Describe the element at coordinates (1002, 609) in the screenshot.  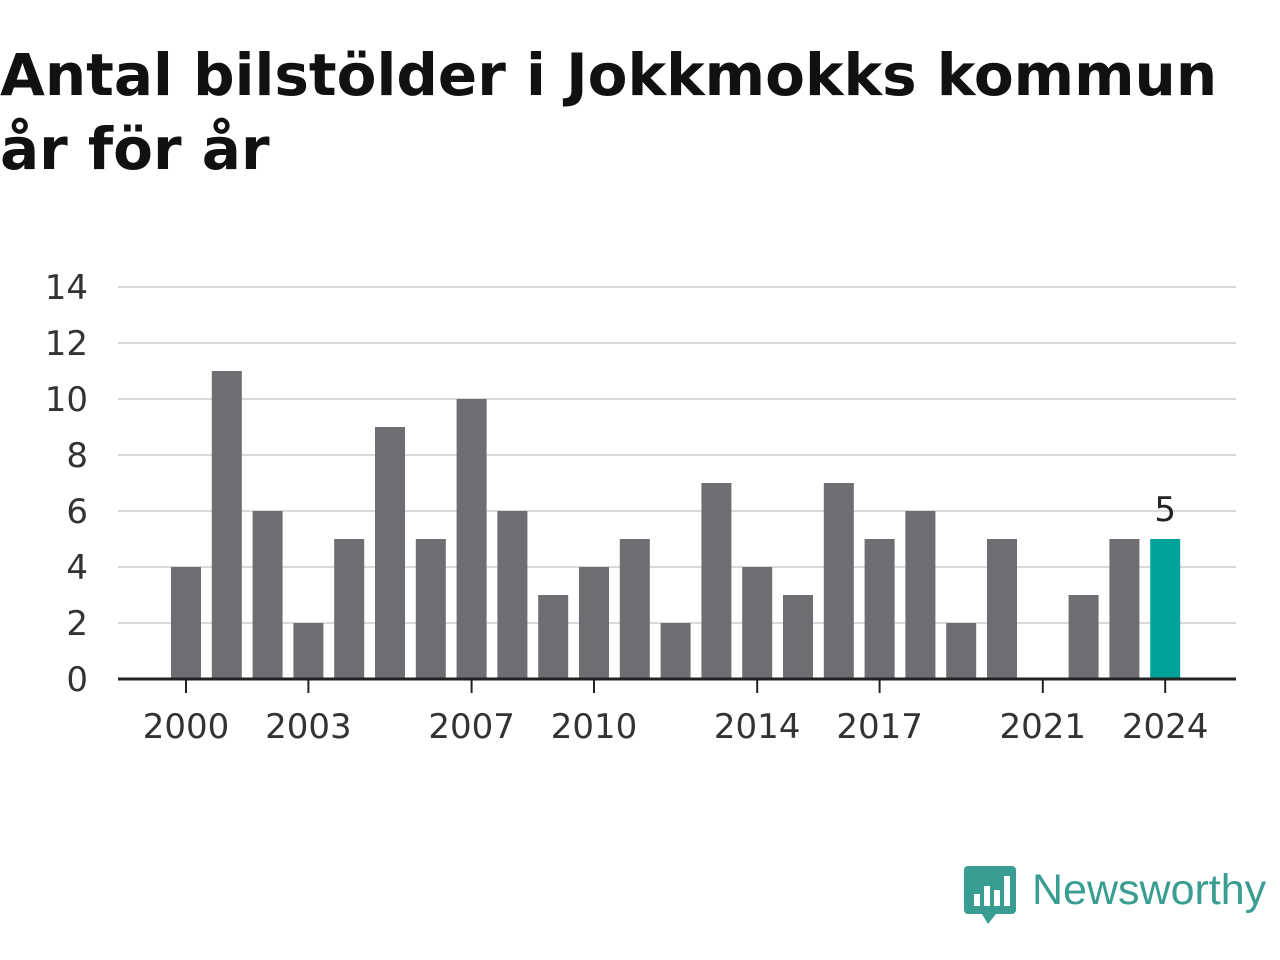
I see `bar-2020` at that location.